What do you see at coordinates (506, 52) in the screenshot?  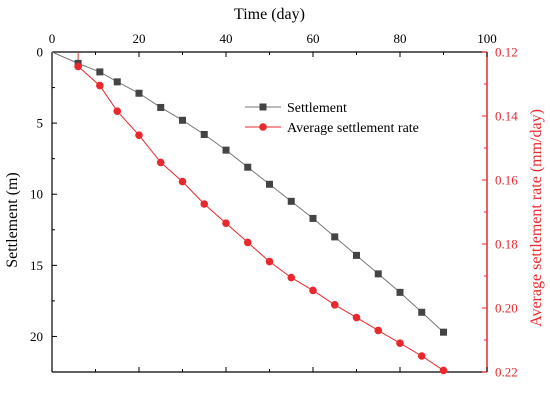 I see `y-right-tick-label-0.12: 0.12` at bounding box center [506, 52].